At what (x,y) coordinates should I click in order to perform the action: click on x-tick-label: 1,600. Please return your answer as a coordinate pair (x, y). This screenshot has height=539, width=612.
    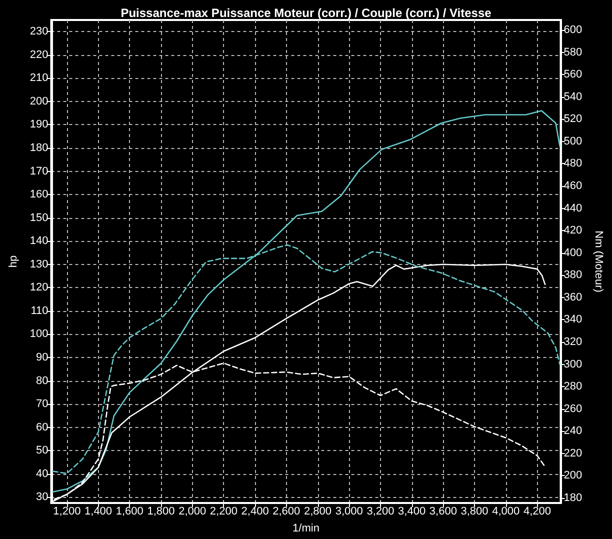
    Looking at the image, I should click on (130, 512).